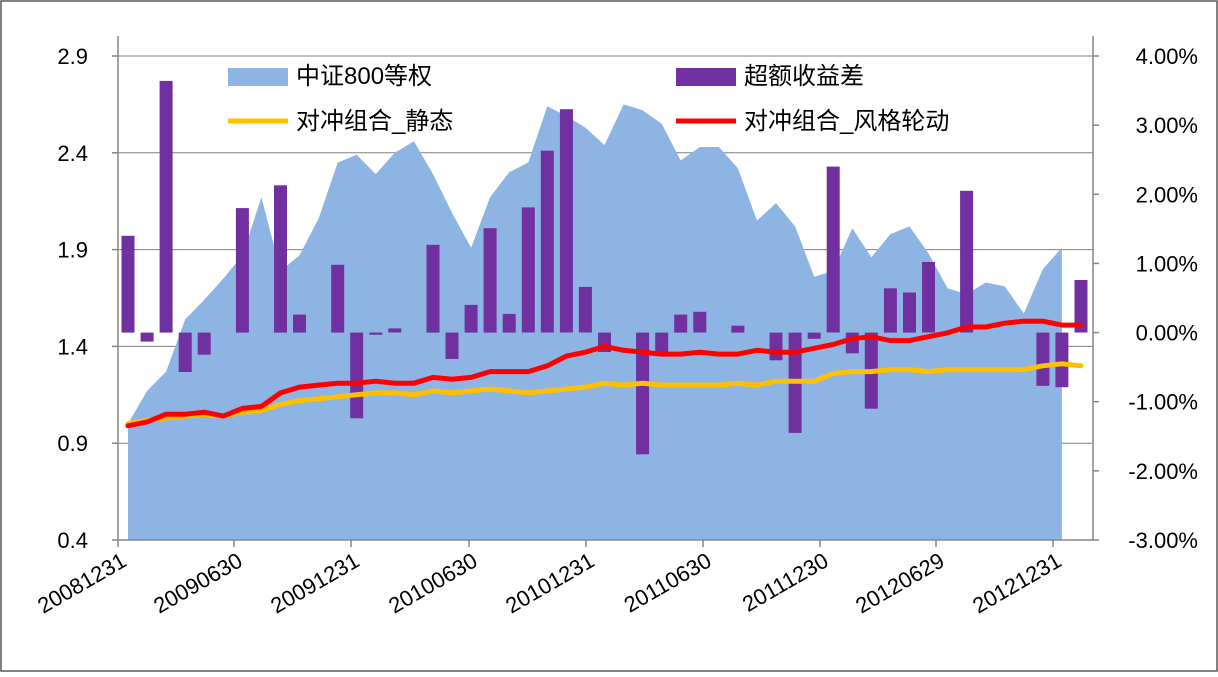 This screenshot has width=1218, height=677. What do you see at coordinates (1167, 56) in the screenshot?
I see `right-tick-label-0: 4.00%` at bounding box center [1167, 56].